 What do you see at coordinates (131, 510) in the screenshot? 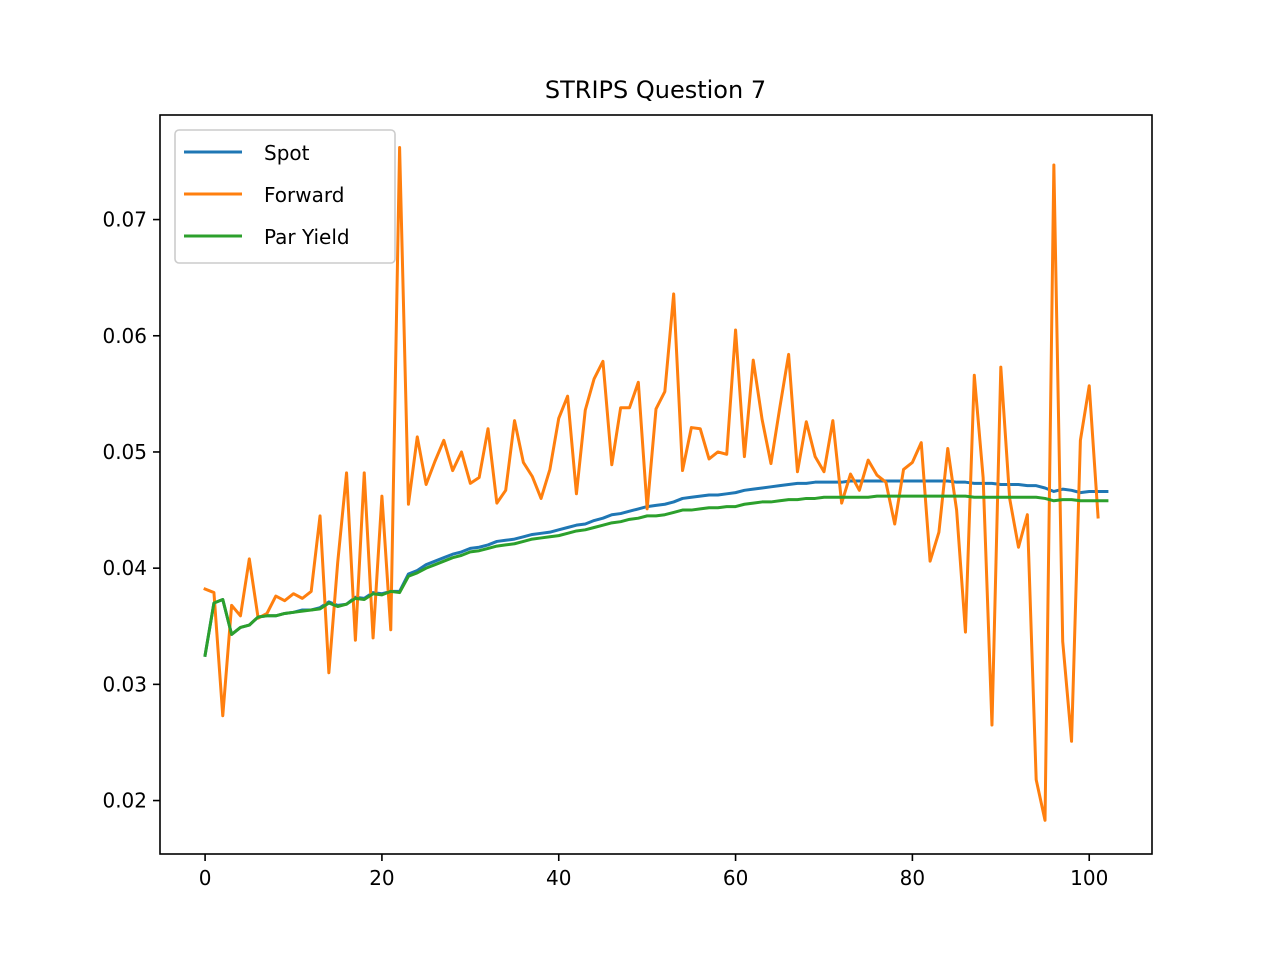
I see `y-axis: 0.02 0.03 0.04 0.05 0.06 0.07` at bounding box center [131, 510].